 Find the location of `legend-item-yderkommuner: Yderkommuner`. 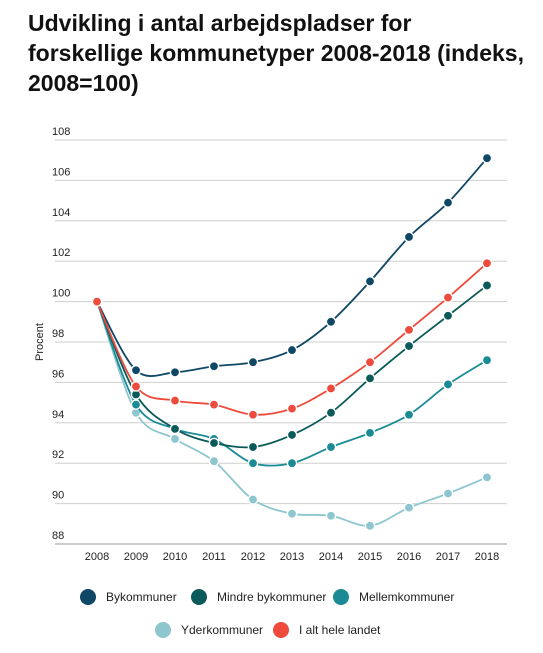

legend-item-yderkommuner: Yderkommuner is located at coordinates (209, 630).